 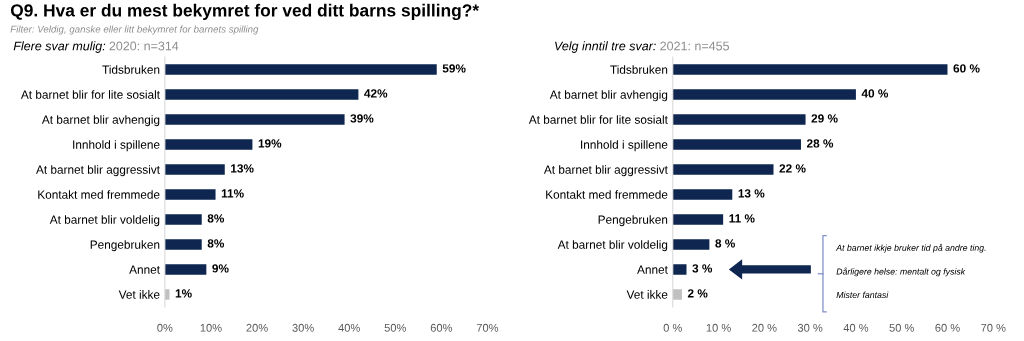 What do you see at coordinates (810, 327) in the screenshot?
I see `x-tick-label: 30 %` at bounding box center [810, 327].